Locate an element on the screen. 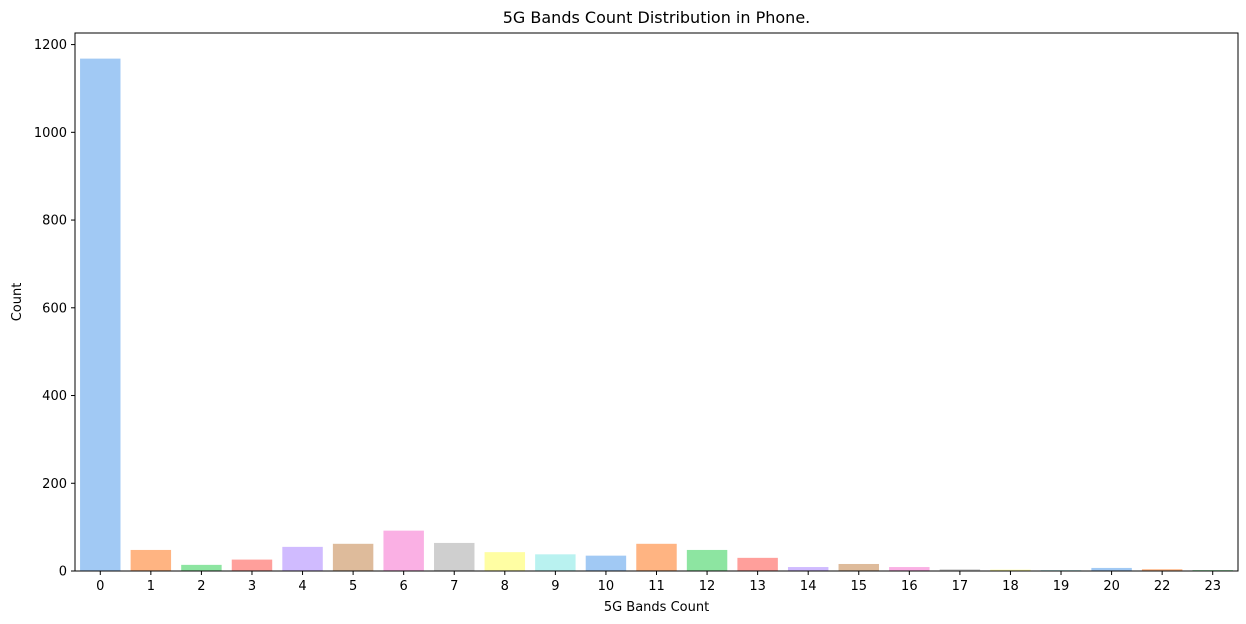  x-tick-label: 22 is located at coordinates (1162, 586).